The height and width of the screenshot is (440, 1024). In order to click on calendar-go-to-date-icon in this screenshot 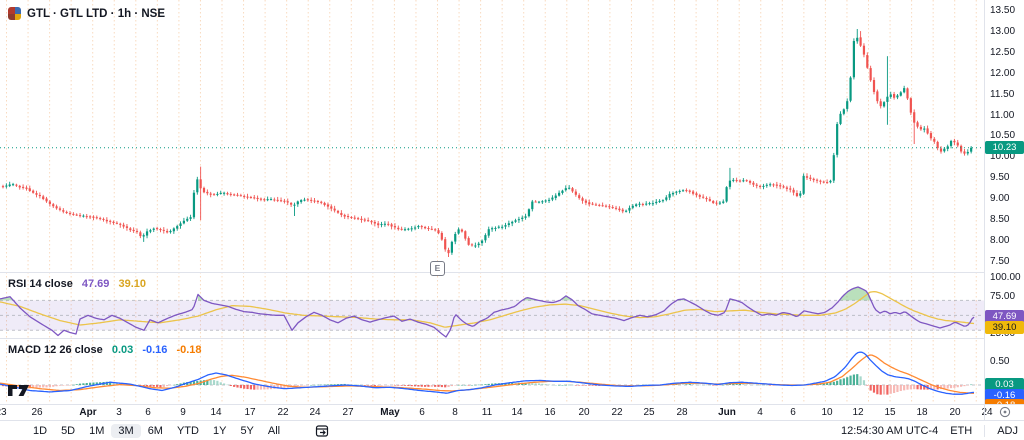, I will do `click(322, 431)`.